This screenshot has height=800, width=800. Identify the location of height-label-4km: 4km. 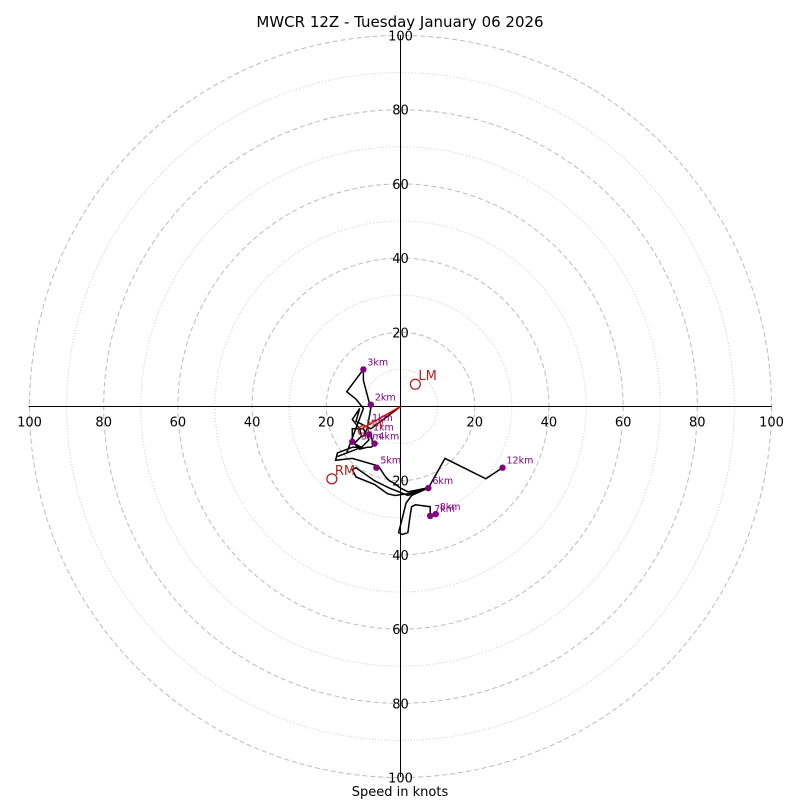
(389, 437).